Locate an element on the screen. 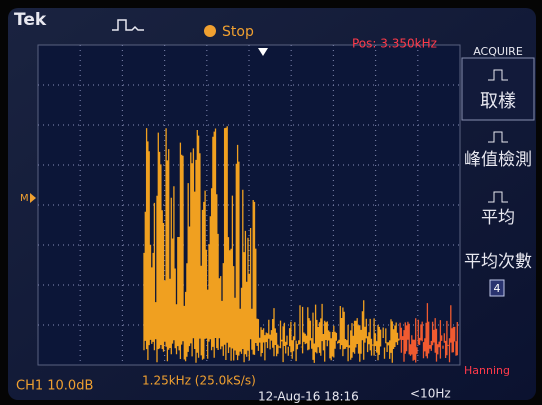 This screenshot has width=542, height=405. average-icon is located at coordinates (498, 197).